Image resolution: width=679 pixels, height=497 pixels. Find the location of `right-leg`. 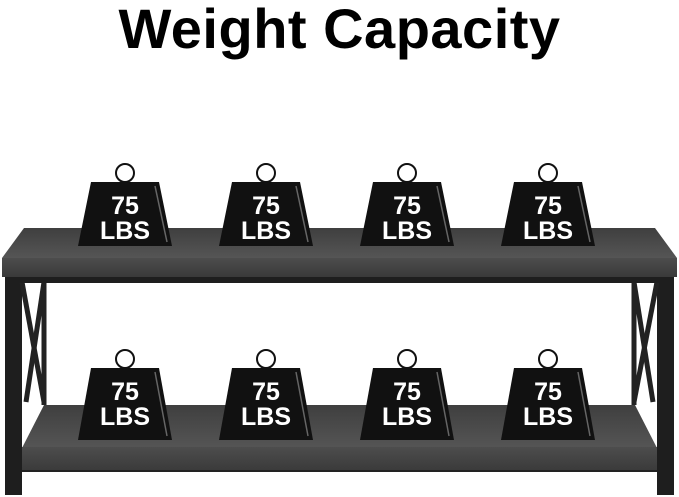

right-leg is located at coordinates (665, 385).